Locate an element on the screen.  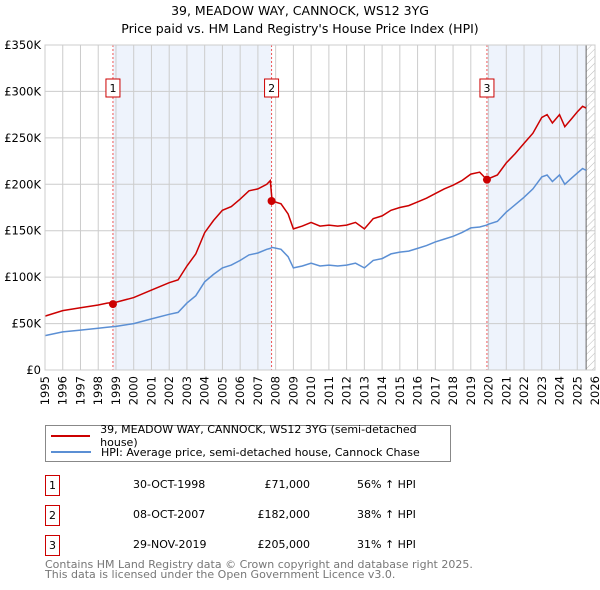
sale-date: 30-OCT-1998 is located at coordinates (169, 484).